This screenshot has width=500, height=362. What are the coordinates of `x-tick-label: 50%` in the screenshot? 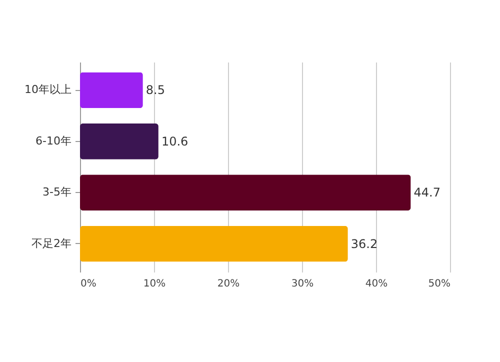 It's located at (439, 284).